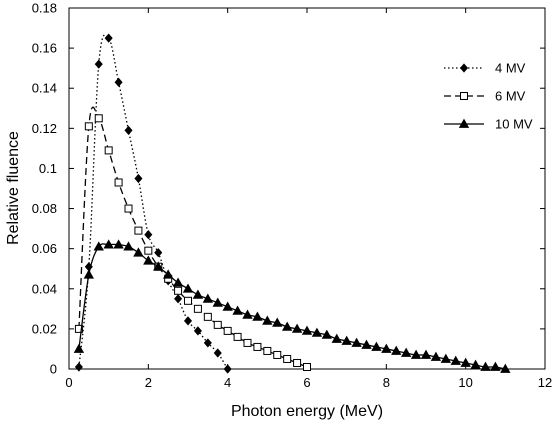 Image resolution: width=553 pixels, height=426 pixels. Describe the element at coordinates (485, 96) in the screenshot. I see `legend-item-6-mv: 6 MV` at that location.